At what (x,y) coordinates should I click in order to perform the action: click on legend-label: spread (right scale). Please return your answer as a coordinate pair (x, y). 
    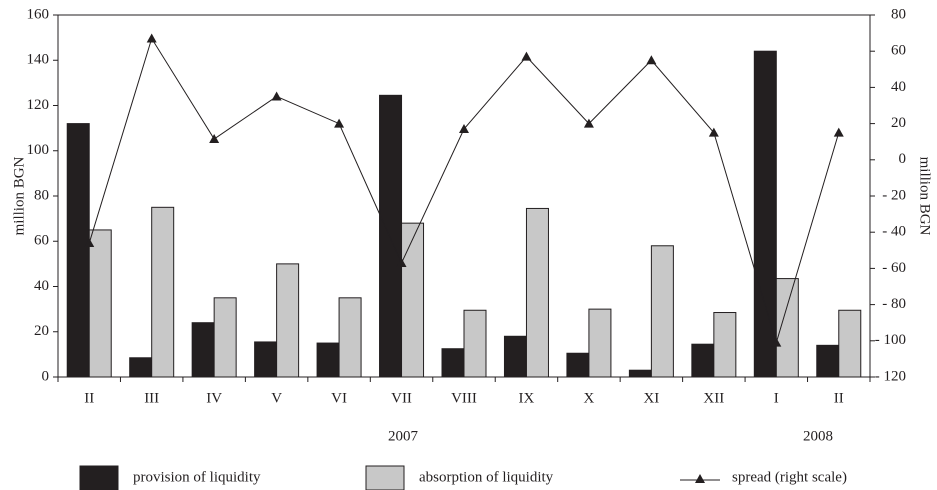
    Looking at the image, I should click on (789, 477).